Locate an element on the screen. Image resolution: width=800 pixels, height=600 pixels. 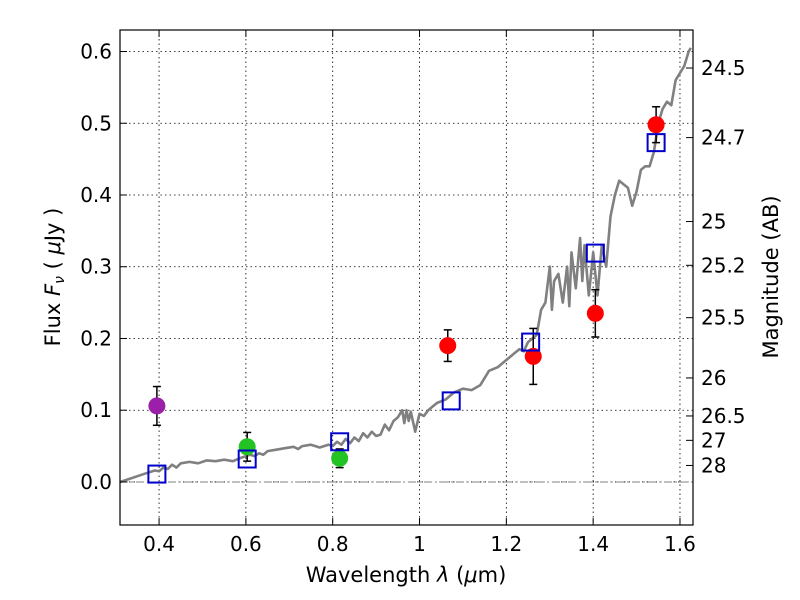
x-tick-label: 0.8 is located at coordinates (333, 544).